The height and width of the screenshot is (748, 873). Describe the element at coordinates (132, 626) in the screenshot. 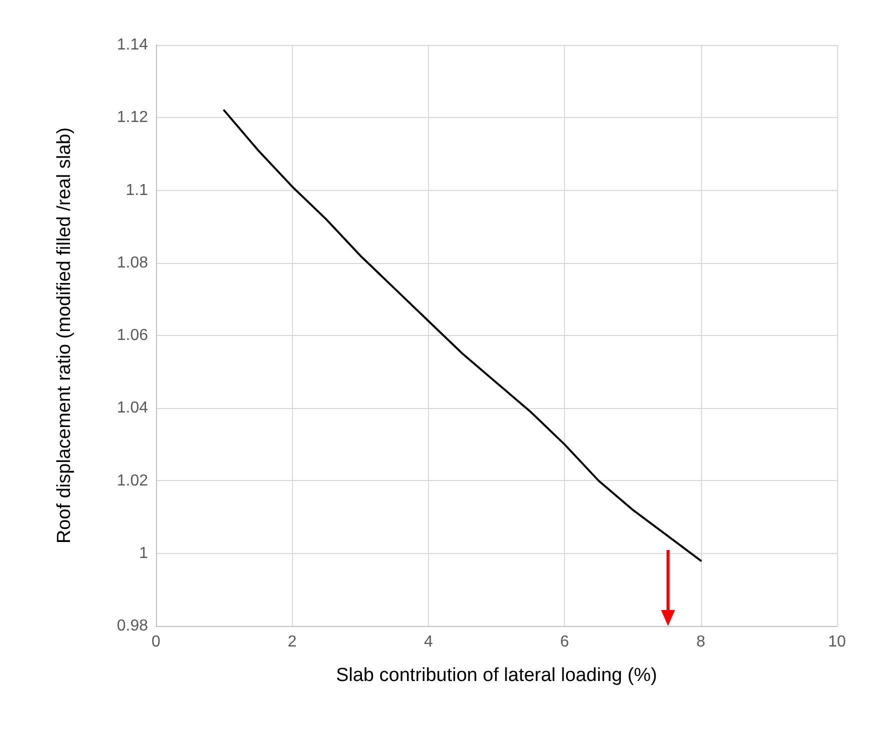

I see `y-tick-label: 0.98` at that location.